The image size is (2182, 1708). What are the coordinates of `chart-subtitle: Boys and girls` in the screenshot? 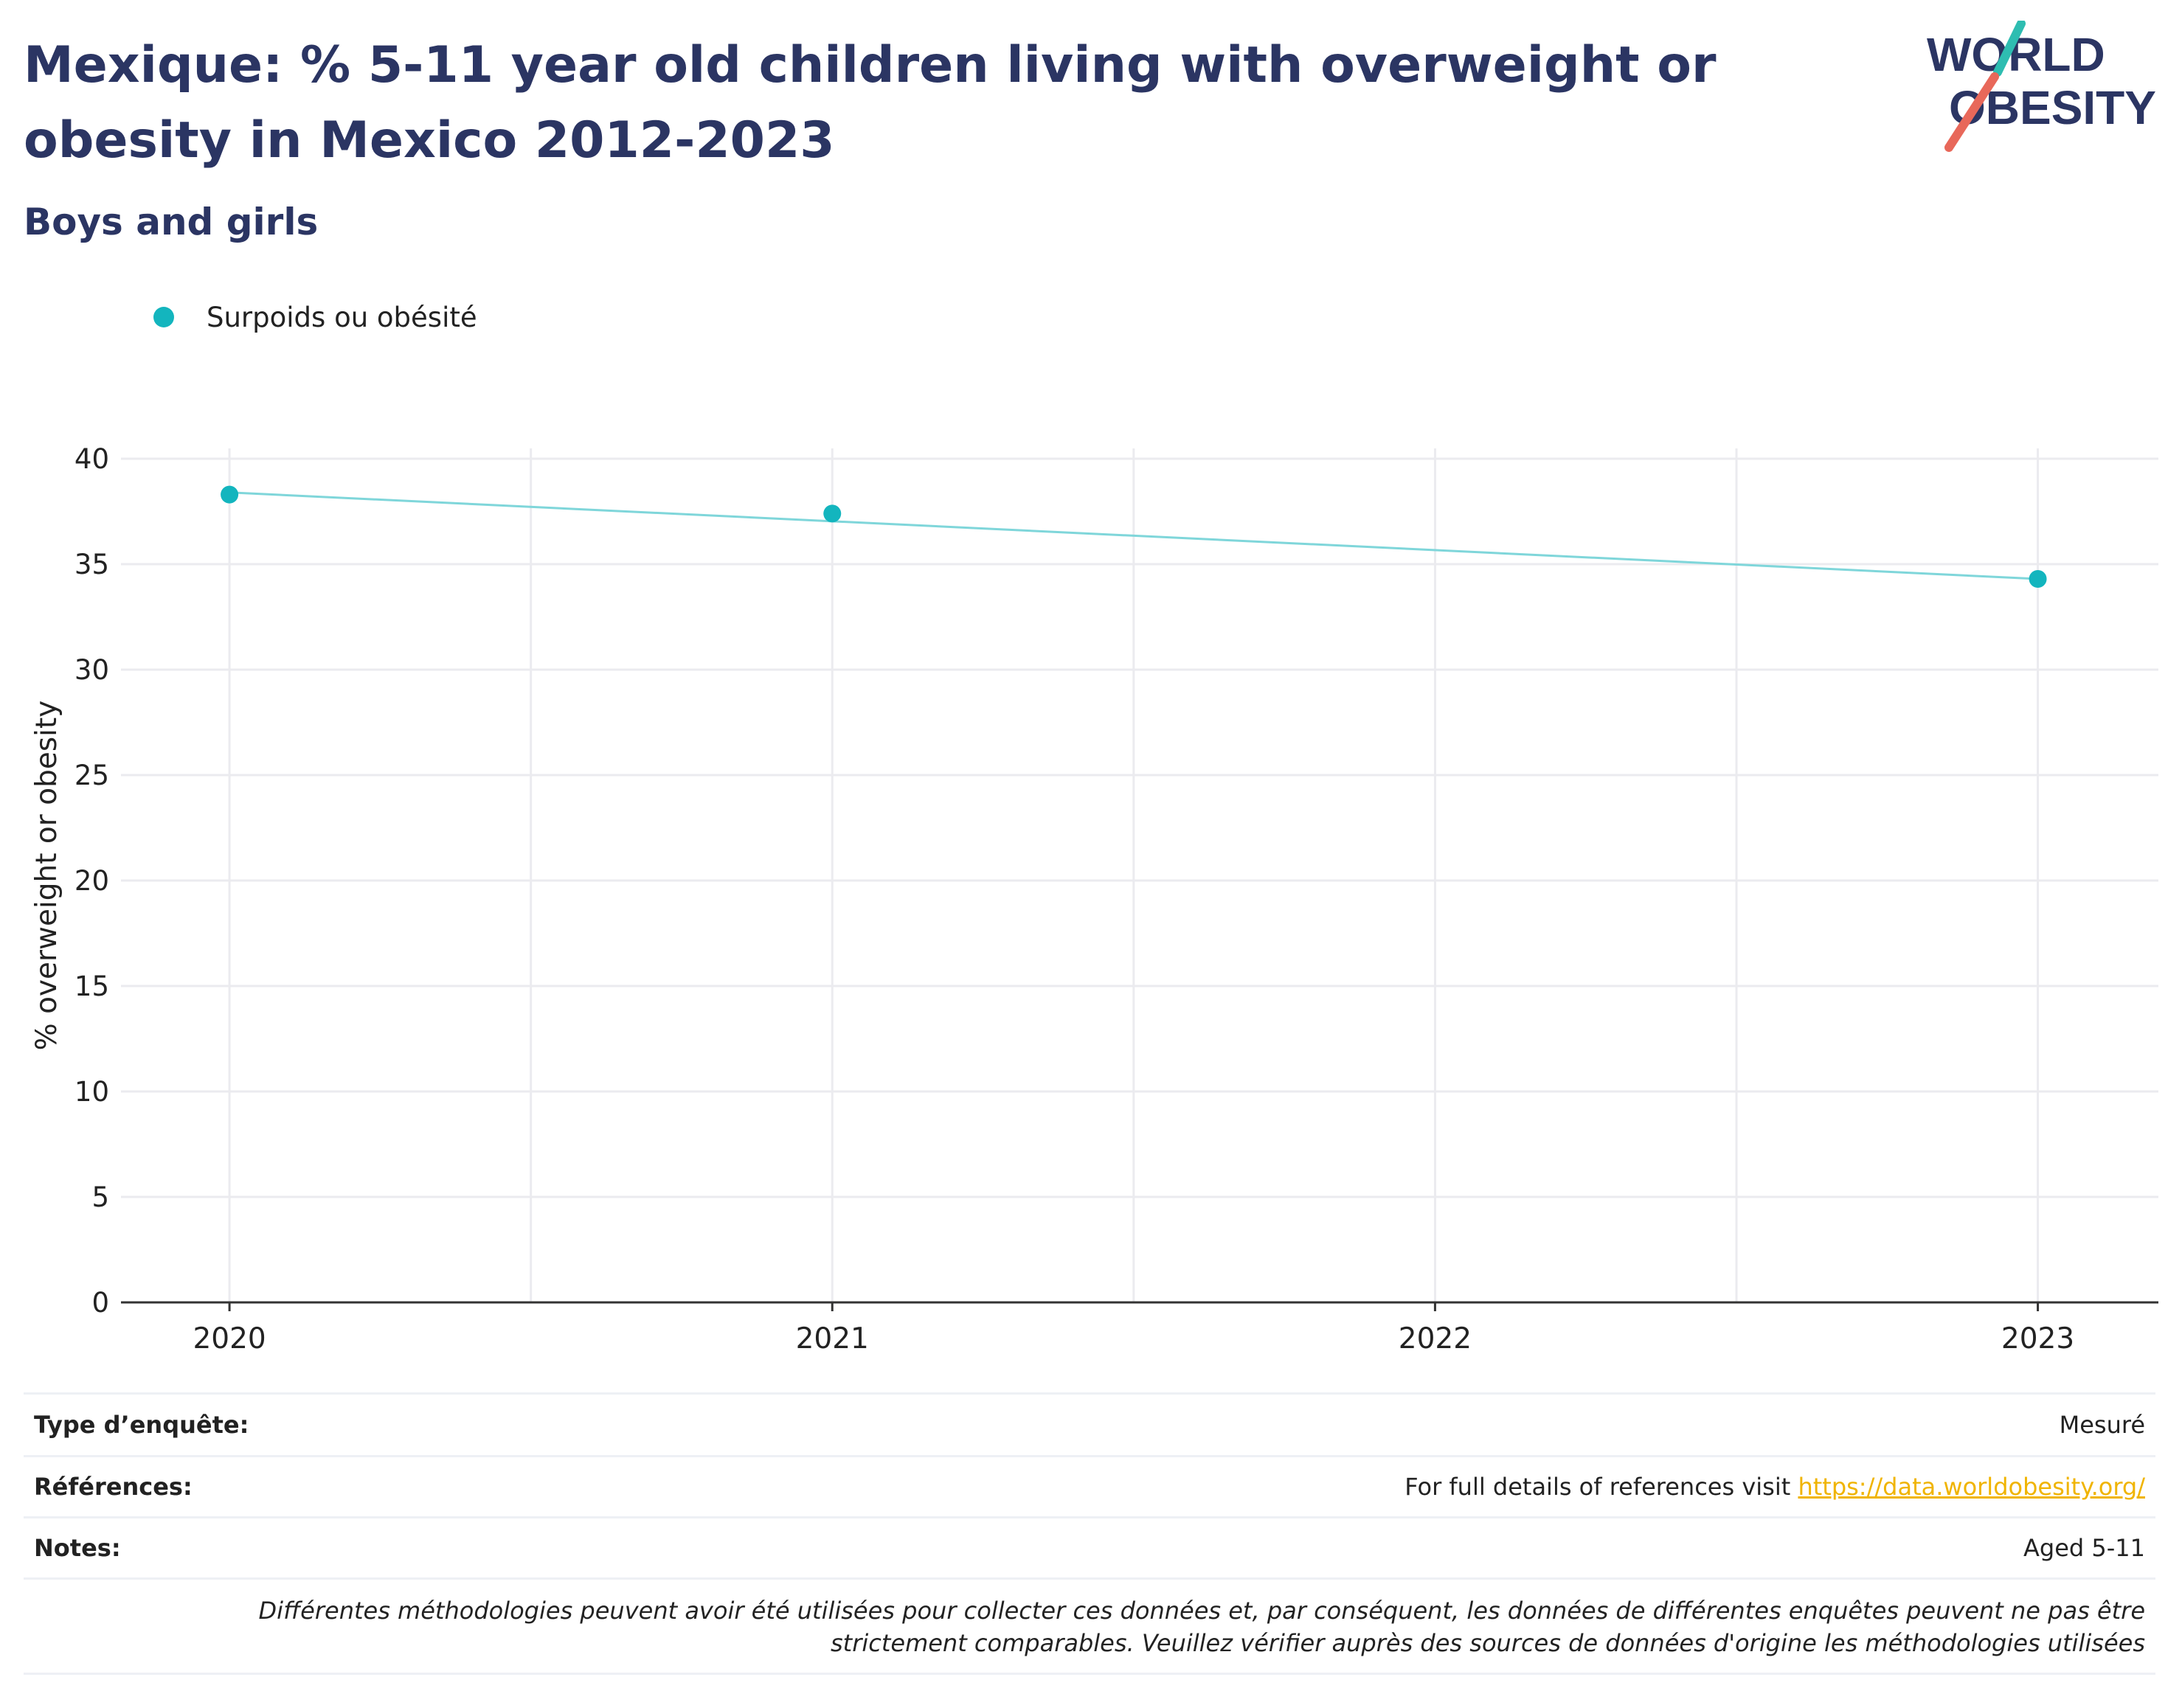 It's located at (171, 222).